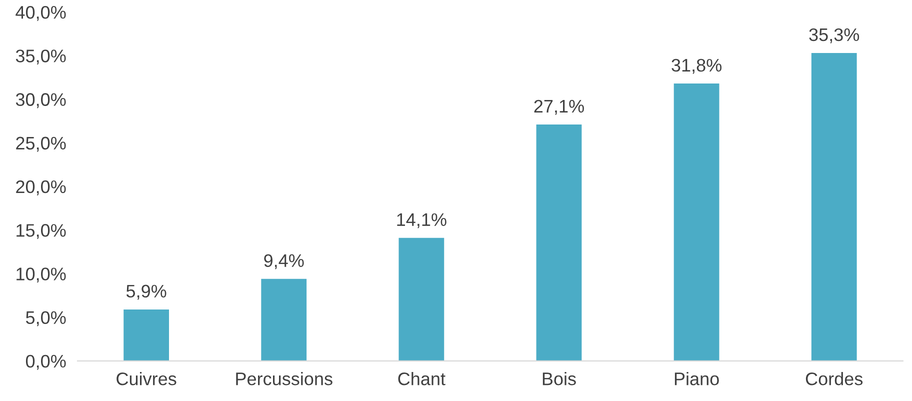 Image resolution: width=912 pixels, height=401 pixels. What do you see at coordinates (41, 144) in the screenshot?
I see `y-tick-label: 25,0%` at bounding box center [41, 144].